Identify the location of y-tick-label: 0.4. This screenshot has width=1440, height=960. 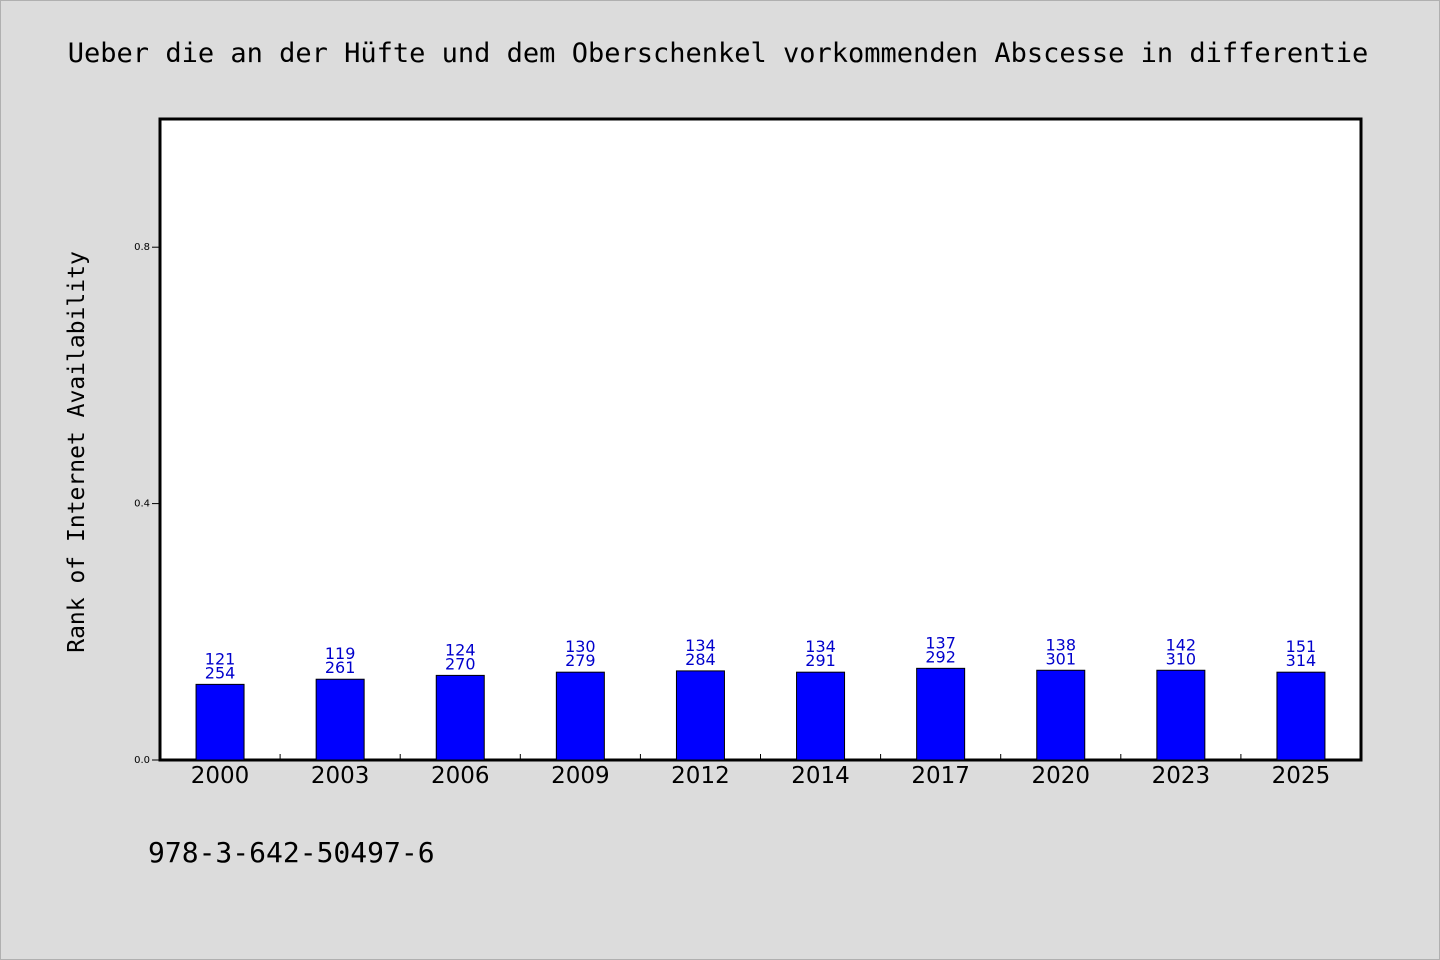
(142, 504).